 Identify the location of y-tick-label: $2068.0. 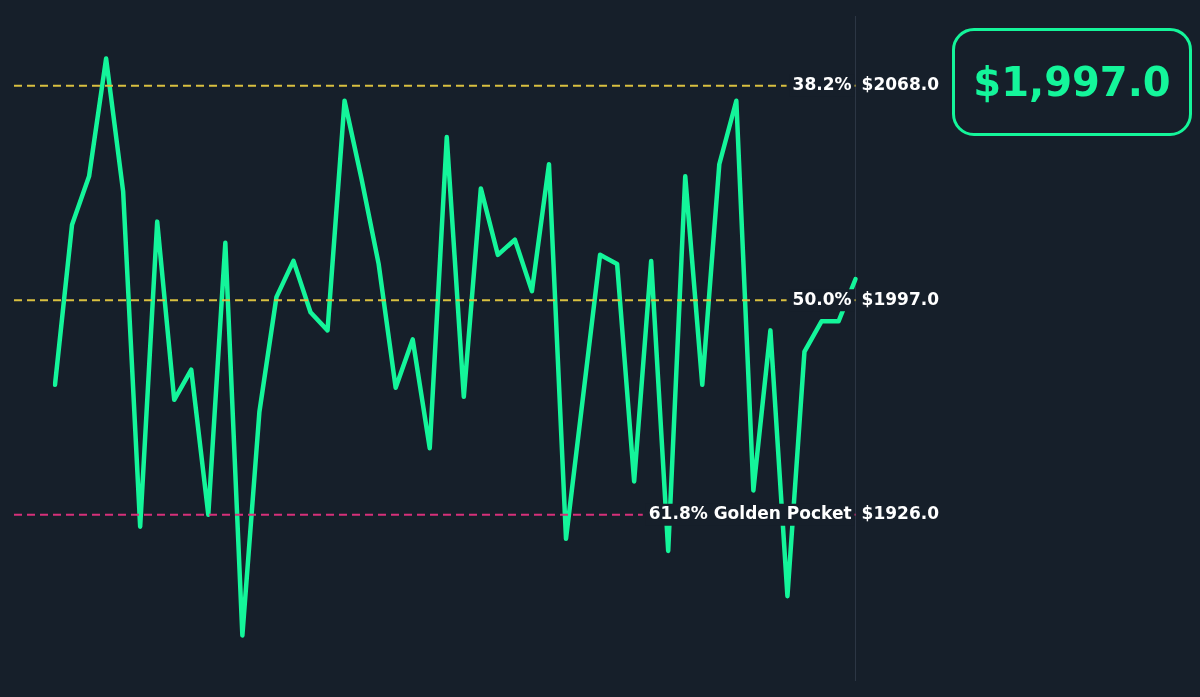
(900, 84).